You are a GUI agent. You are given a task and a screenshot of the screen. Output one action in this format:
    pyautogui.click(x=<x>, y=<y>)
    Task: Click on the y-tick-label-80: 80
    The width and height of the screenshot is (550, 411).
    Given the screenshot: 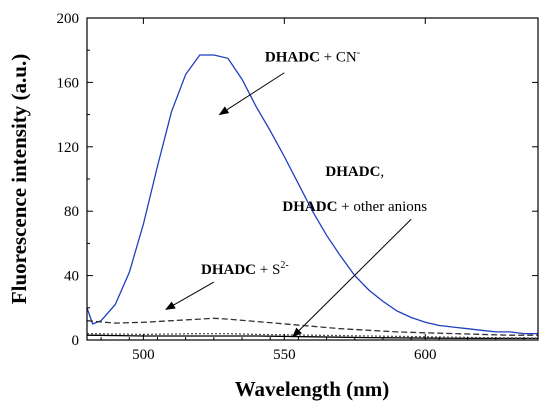 What is the action you would take?
    pyautogui.click(x=71, y=212)
    